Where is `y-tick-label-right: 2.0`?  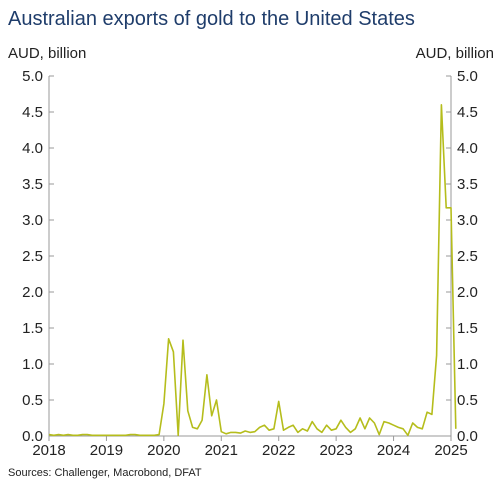
y-tick-label-right: 2.0 is located at coordinates (467, 292).